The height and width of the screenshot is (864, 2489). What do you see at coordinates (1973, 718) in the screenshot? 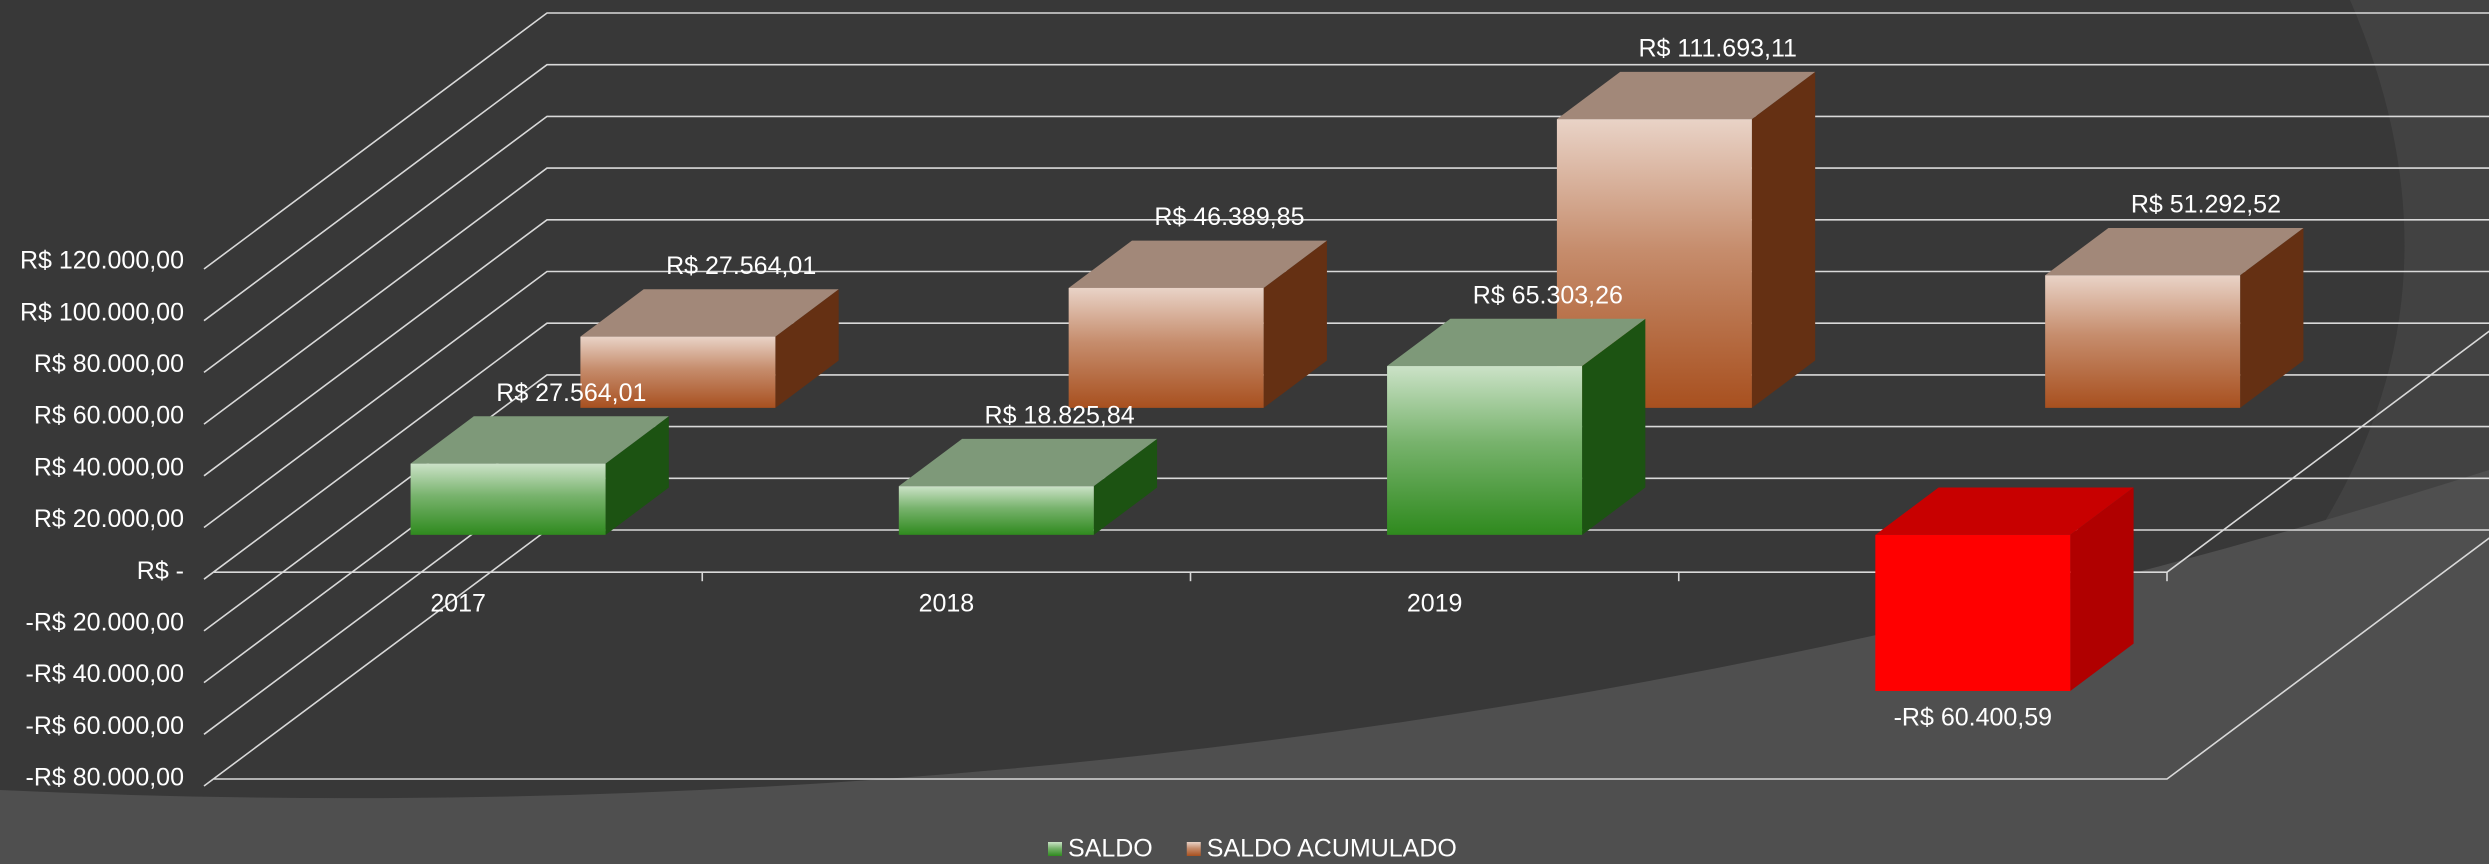
I see `value-label: -R$ 60.400,59` at bounding box center [1973, 718].